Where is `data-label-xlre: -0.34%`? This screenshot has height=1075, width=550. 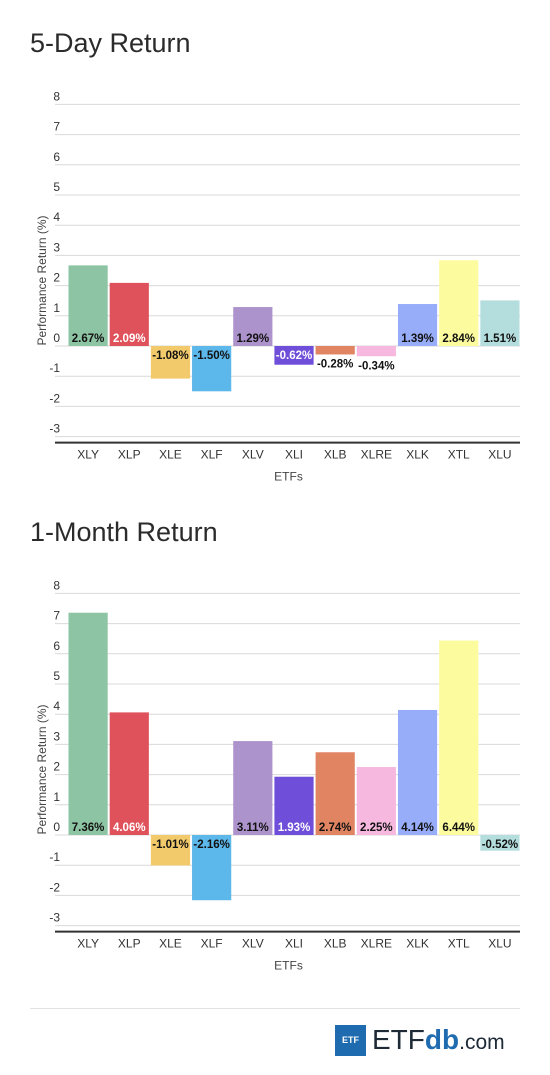 data-label-xlre: -0.34% is located at coordinates (376, 366).